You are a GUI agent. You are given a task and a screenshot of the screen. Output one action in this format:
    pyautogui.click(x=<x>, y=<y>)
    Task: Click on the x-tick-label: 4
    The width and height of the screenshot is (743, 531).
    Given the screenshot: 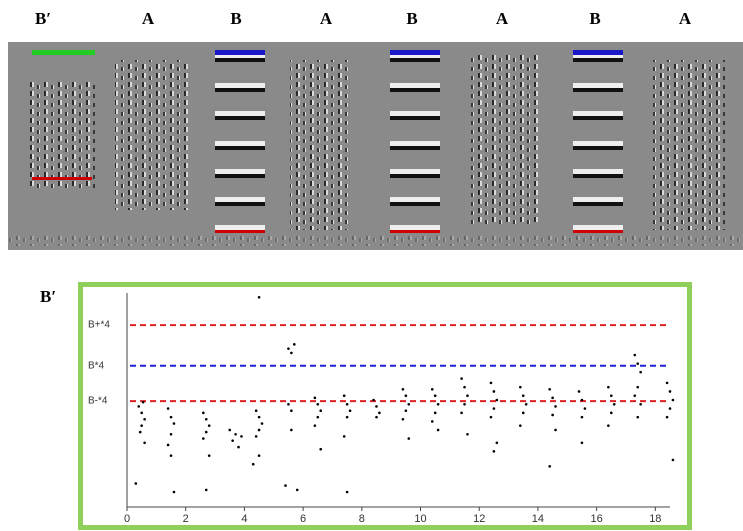 What is the action you would take?
    pyautogui.click(x=244, y=519)
    